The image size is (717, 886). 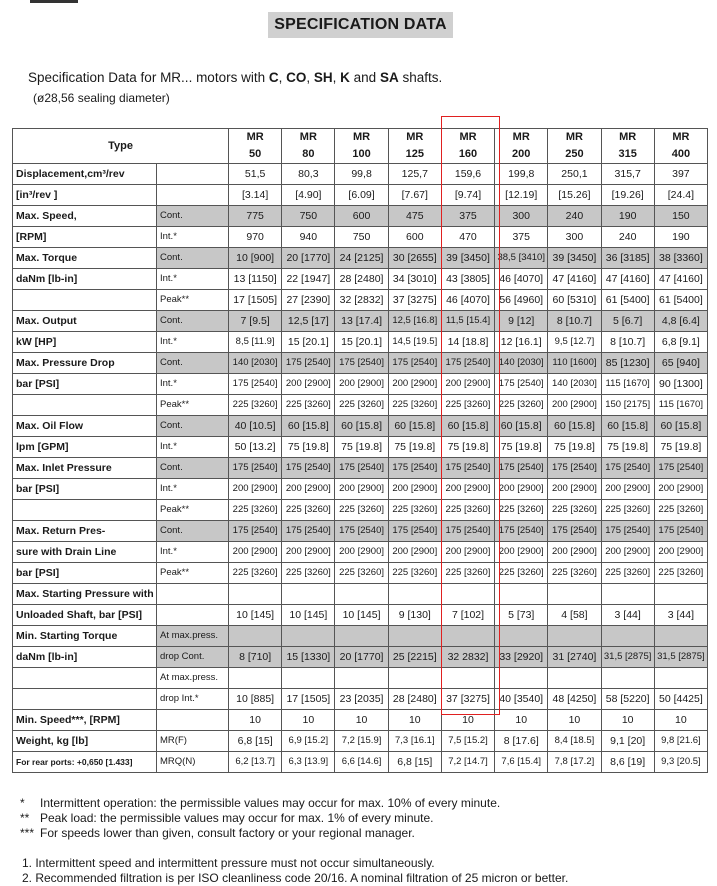 I want to click on footnote-mark: **, so click(x=25, y=818).